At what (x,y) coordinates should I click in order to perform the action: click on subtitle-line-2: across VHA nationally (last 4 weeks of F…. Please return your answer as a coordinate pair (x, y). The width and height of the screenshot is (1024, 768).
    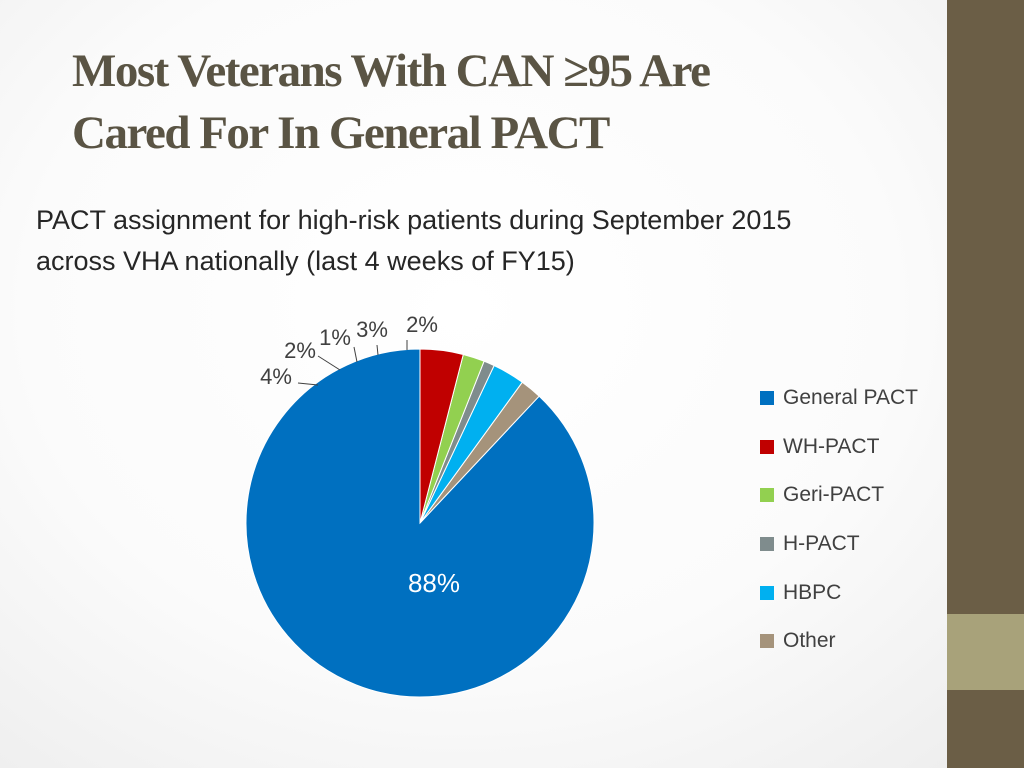
    Looking at the image, I should click on (305, 261).